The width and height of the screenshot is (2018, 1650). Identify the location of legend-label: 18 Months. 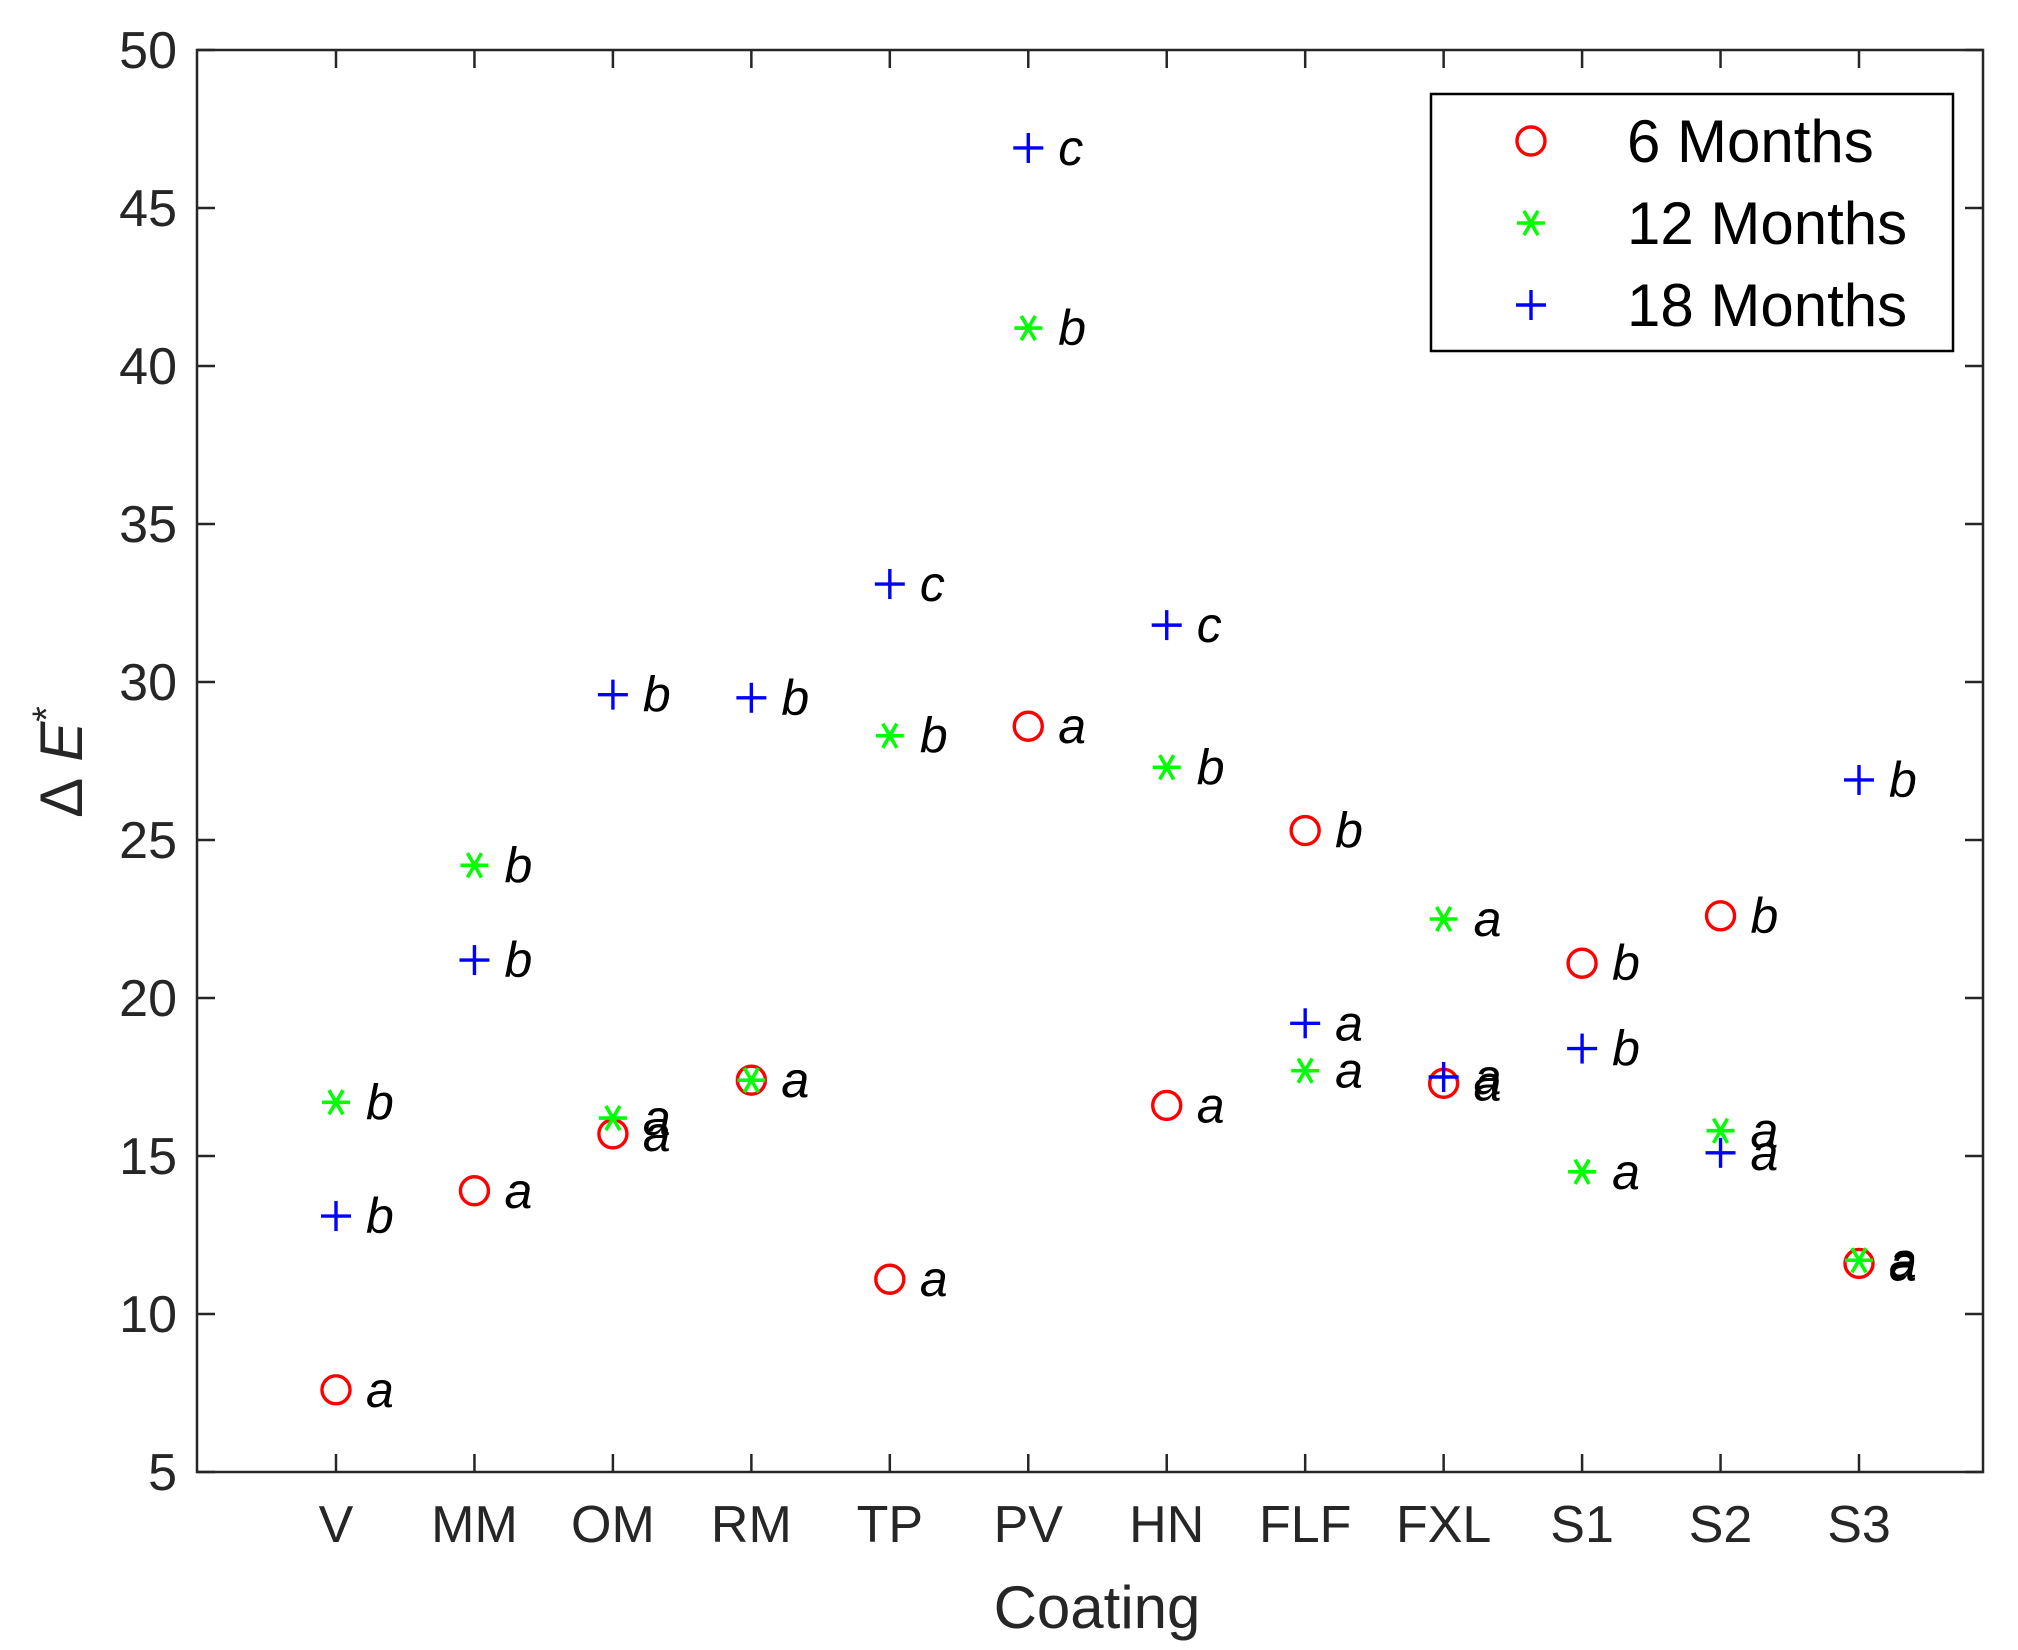
(1767, 305).